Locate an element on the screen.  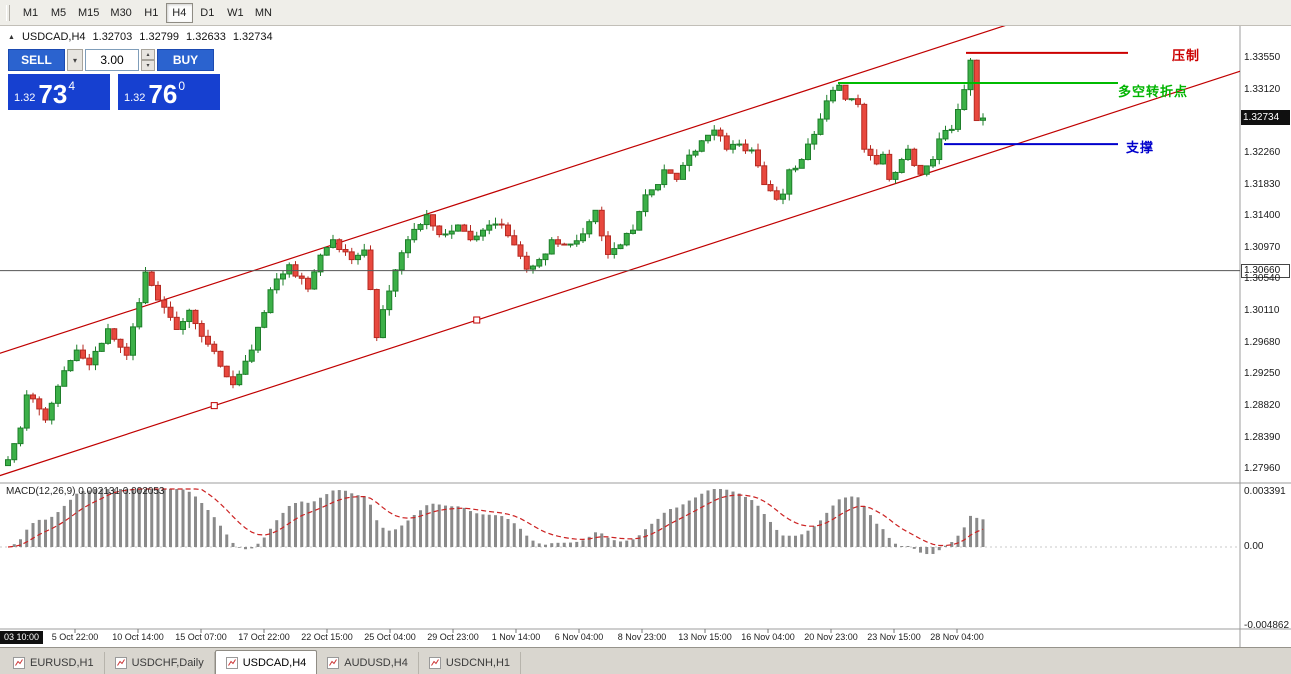
time-axis-label: 5 Oct 22:00 is located at coordinates (75, 637).